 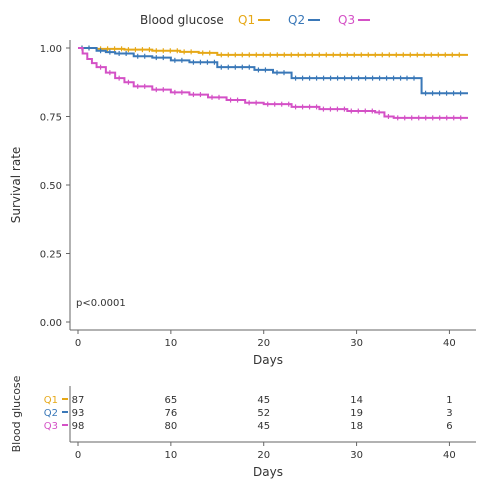 What do you see at coordinates (51, 400) in the screenshot?
I see `risk-row-group-q1: Q1` at bounding box center [51, 400].